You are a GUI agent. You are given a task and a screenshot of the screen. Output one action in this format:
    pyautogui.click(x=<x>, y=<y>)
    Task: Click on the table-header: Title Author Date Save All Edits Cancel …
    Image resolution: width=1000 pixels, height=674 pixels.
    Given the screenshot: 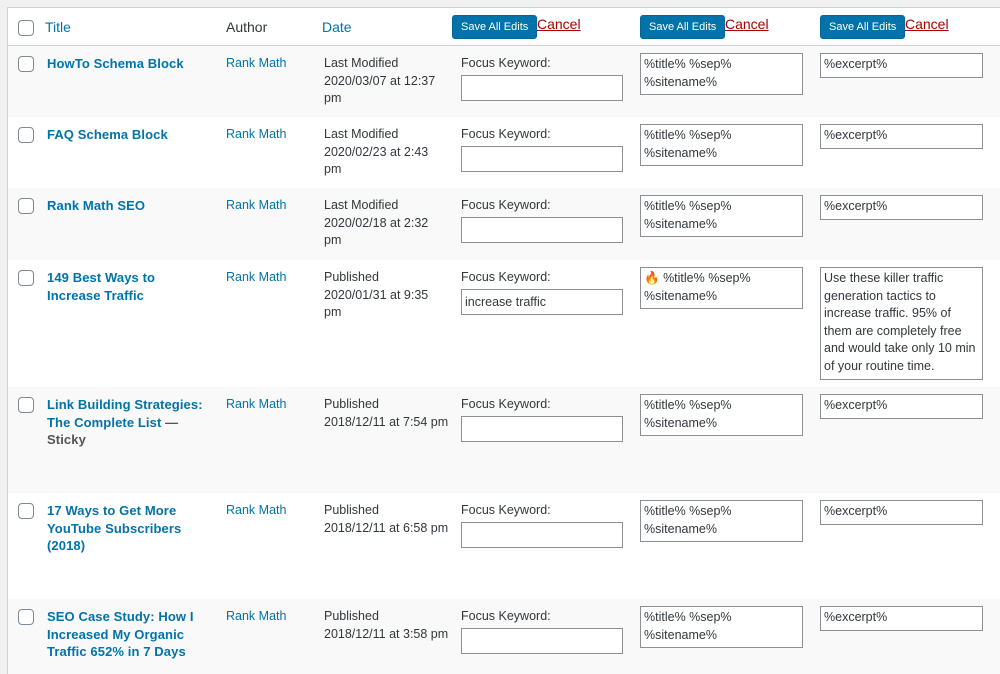 What is the action you would take?
    pyautogui.click(x=504, y=27)
    